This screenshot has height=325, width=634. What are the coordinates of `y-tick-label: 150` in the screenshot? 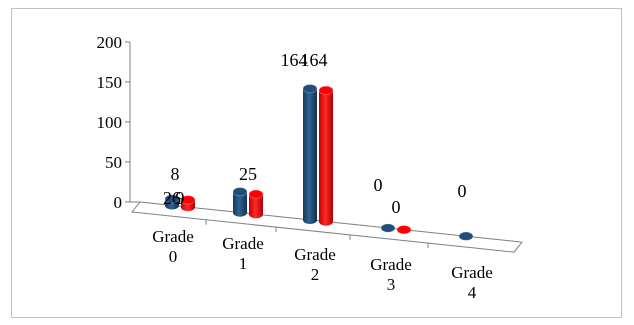 It's located at (110, 82).